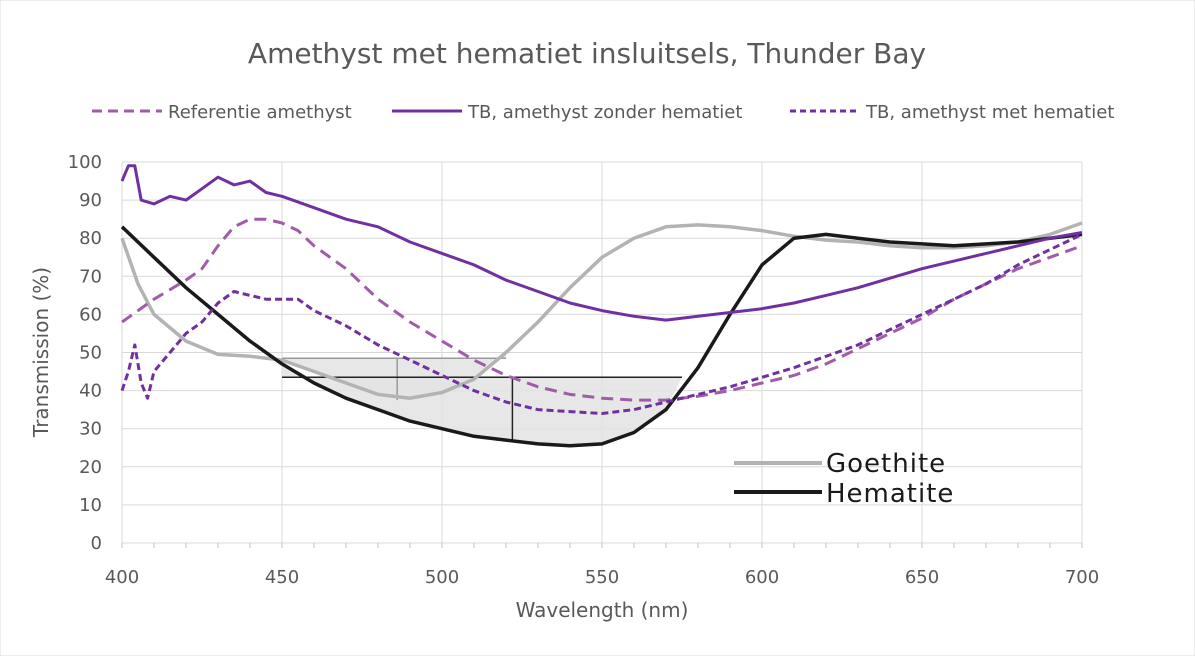  What do you see at coordinates (989, 112) in the screenshot?
I see `legend-label-tb-met-hematiet: TB, amethyst met hematiet` at bounding box center [989, 112].